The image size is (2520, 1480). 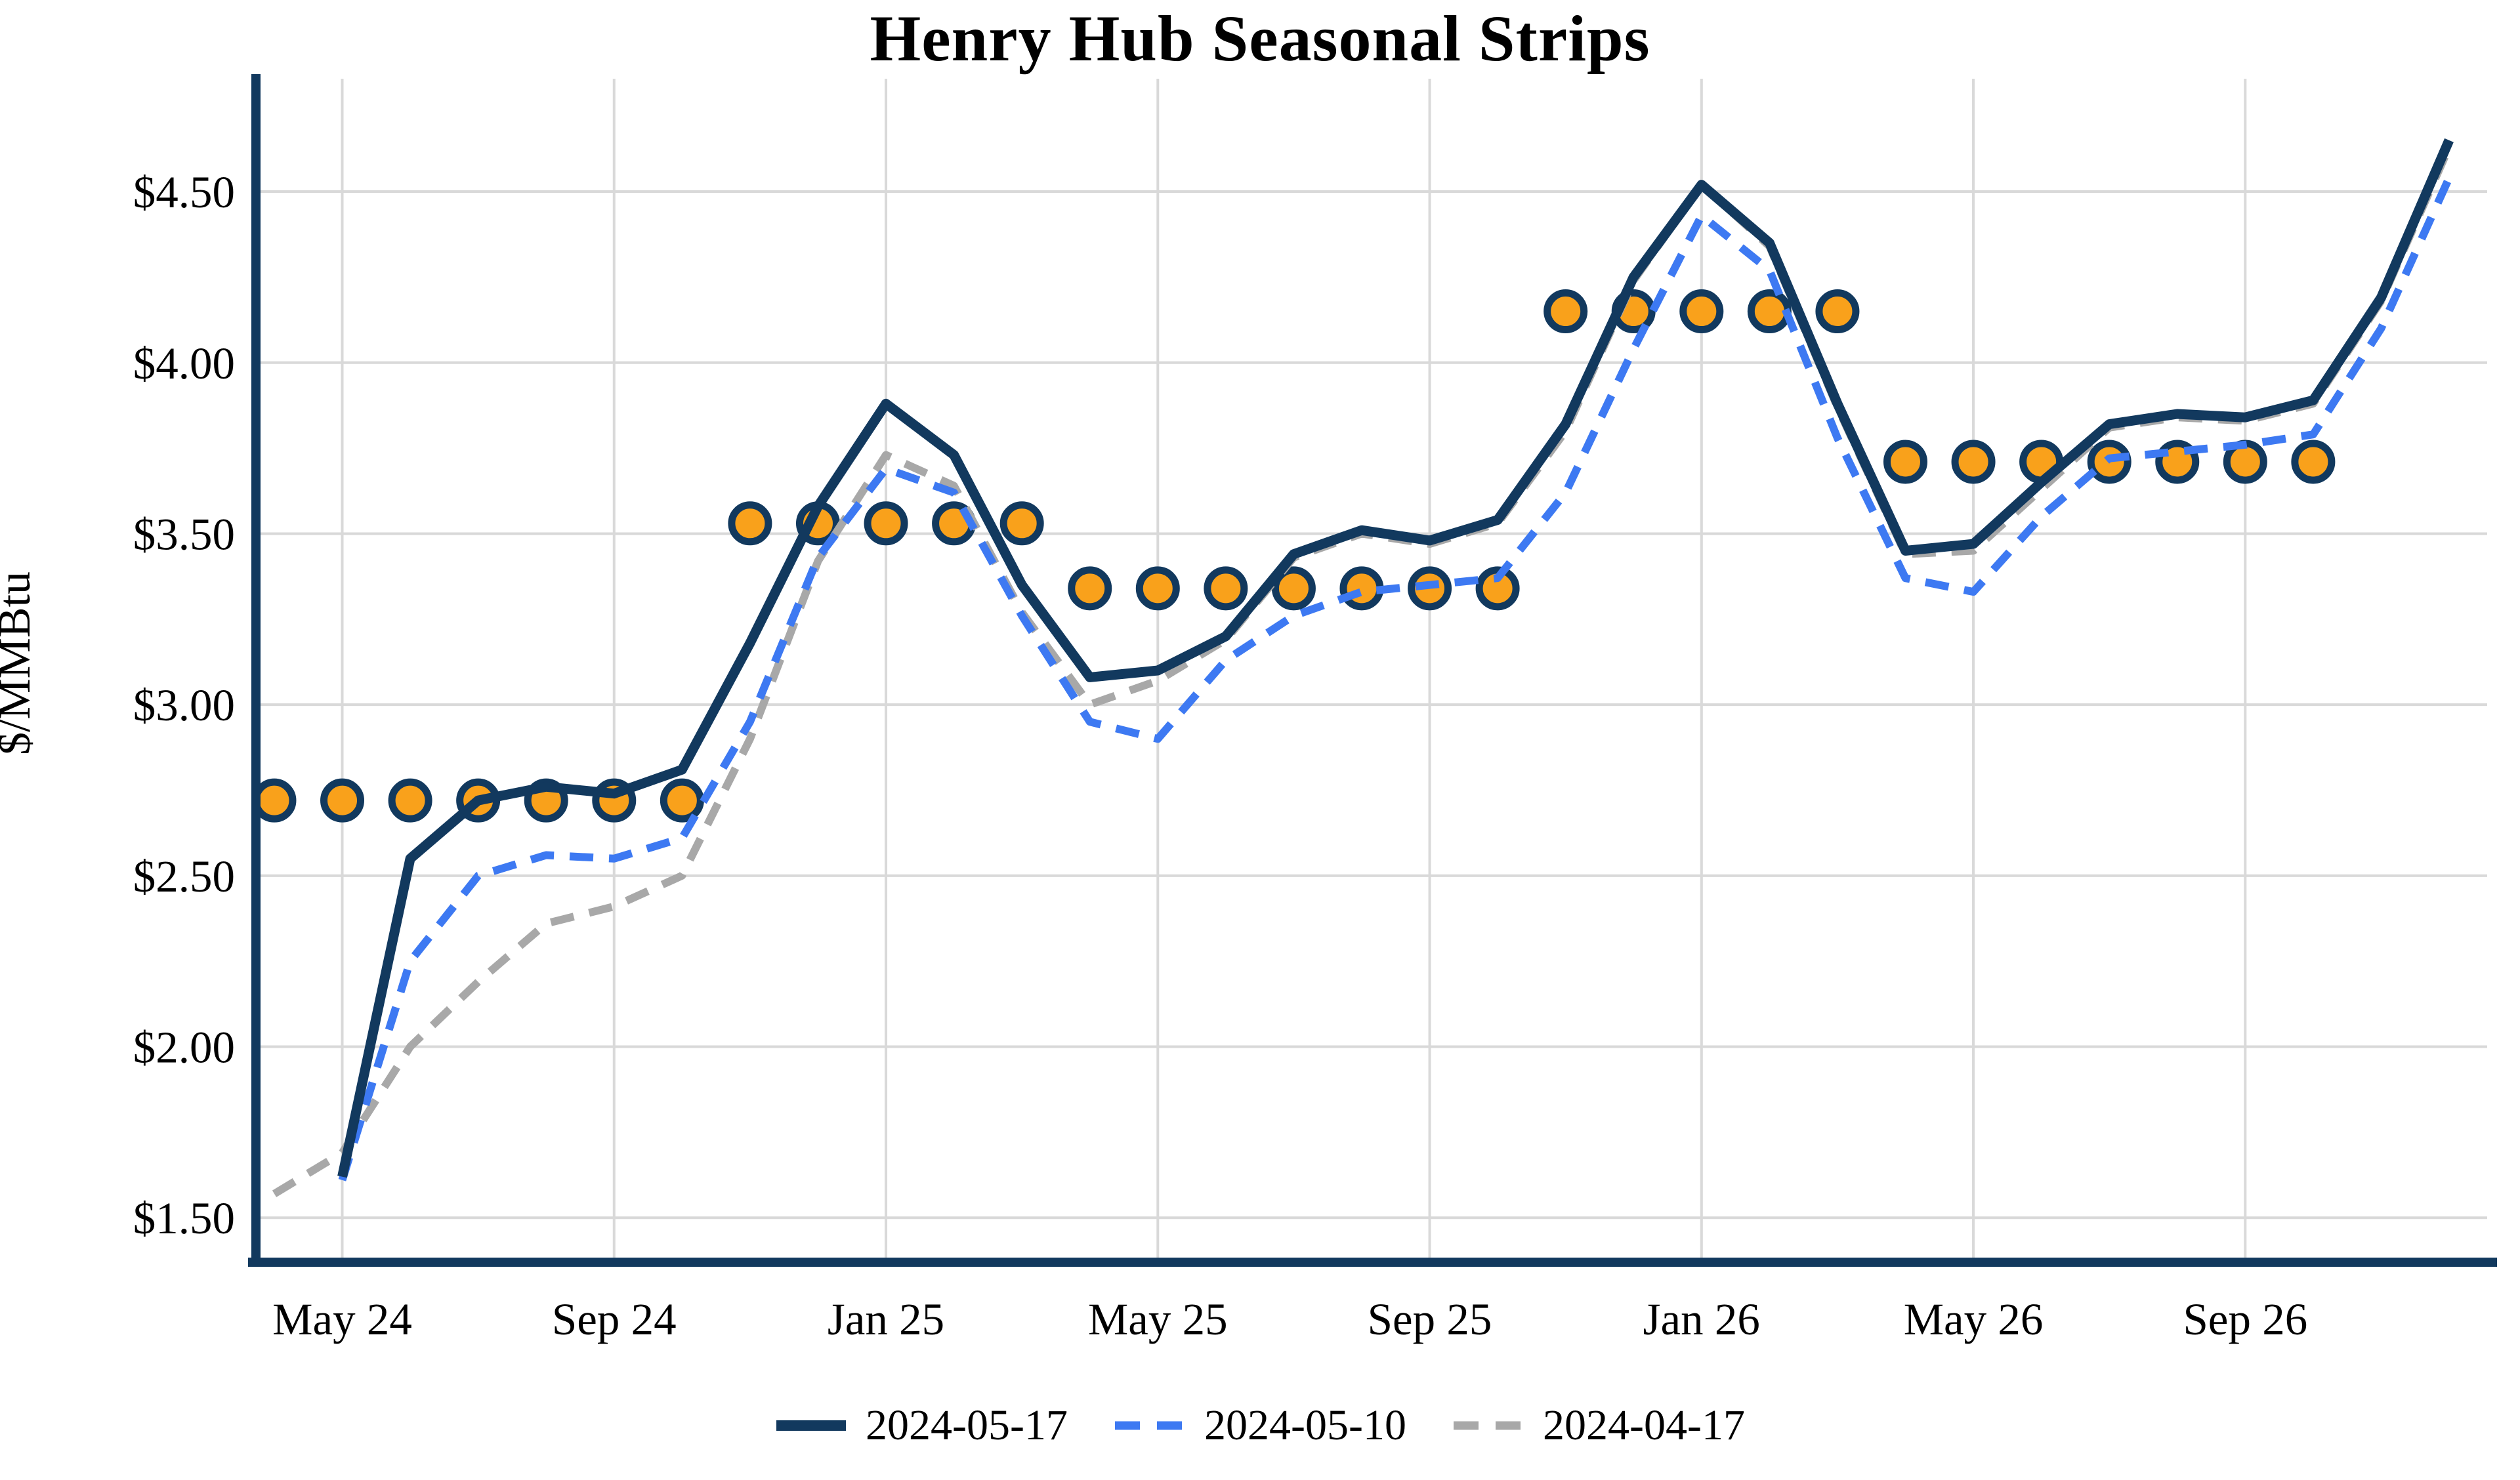 I want to click on x-tick-label: Jan 25, so click(x=886, y=1319).